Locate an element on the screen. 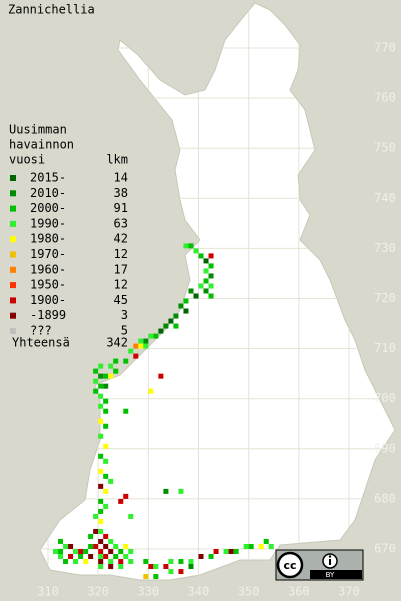 The height and width of the screenshot is (601, 401). y-tick-label: 700 is located at coordinates (385, 398).